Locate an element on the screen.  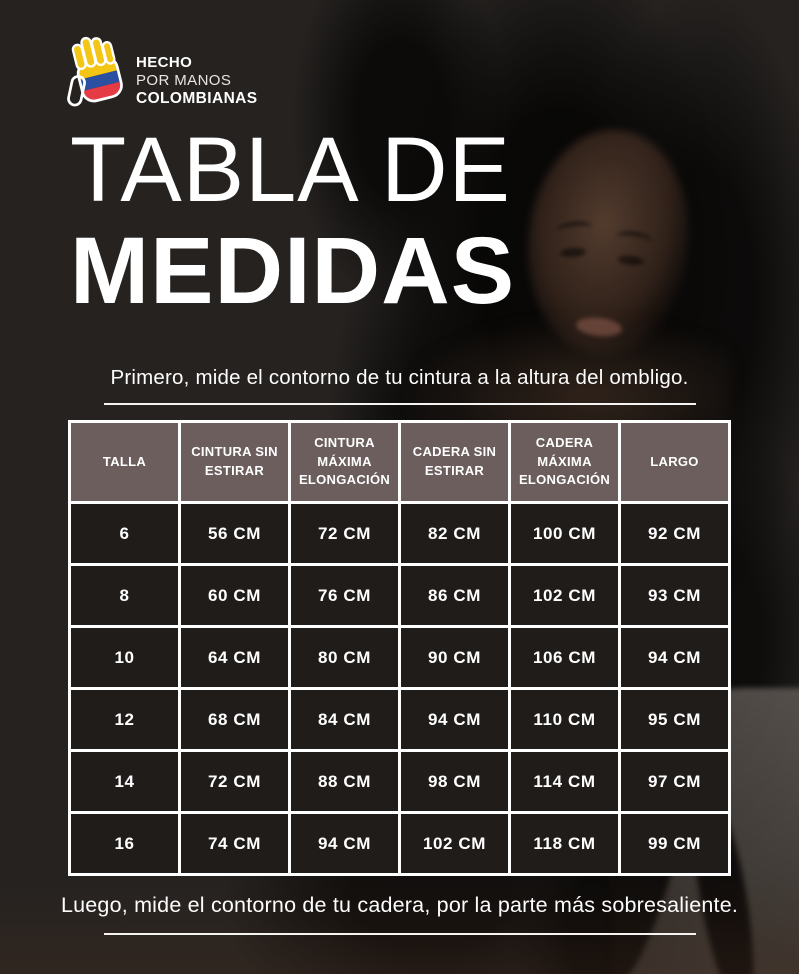
measurement-cell: 93 CM is located at coordinates (674, 595).